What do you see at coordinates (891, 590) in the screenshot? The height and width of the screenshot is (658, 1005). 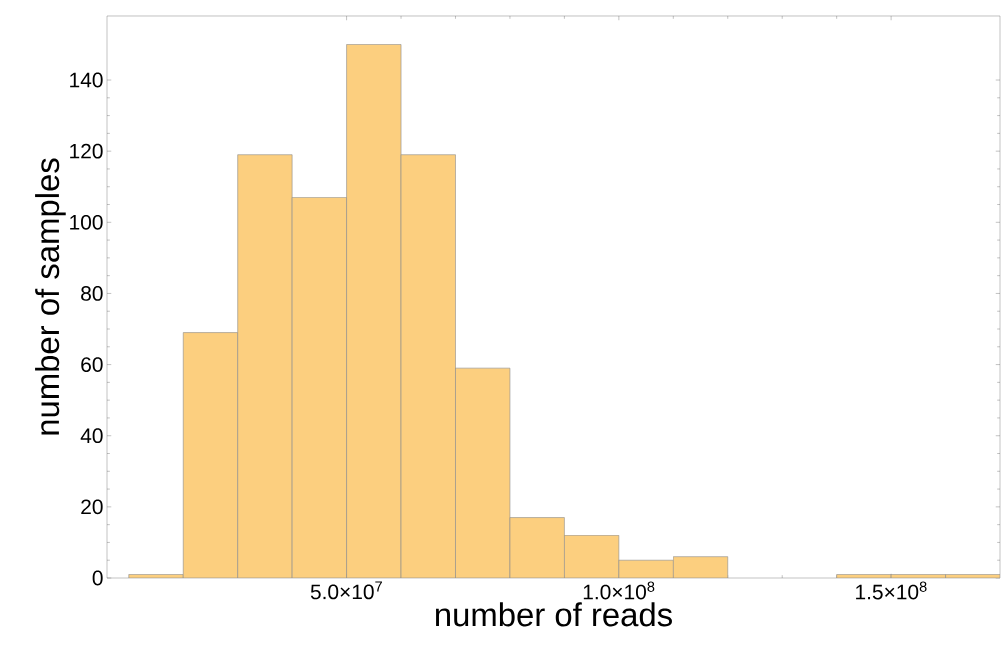 I see `x-tick-label: 1.5×10$^{8}$` at bounding box center [891, 590].